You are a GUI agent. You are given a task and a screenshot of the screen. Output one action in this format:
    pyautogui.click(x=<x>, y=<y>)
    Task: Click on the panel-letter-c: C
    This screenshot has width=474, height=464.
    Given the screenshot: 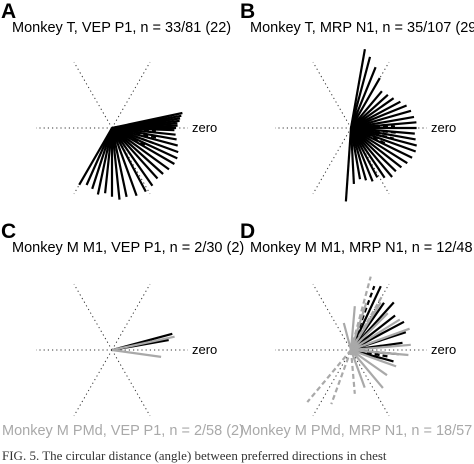 What is the action you would take?
    pyautogui.click(x=9, y=231)
    